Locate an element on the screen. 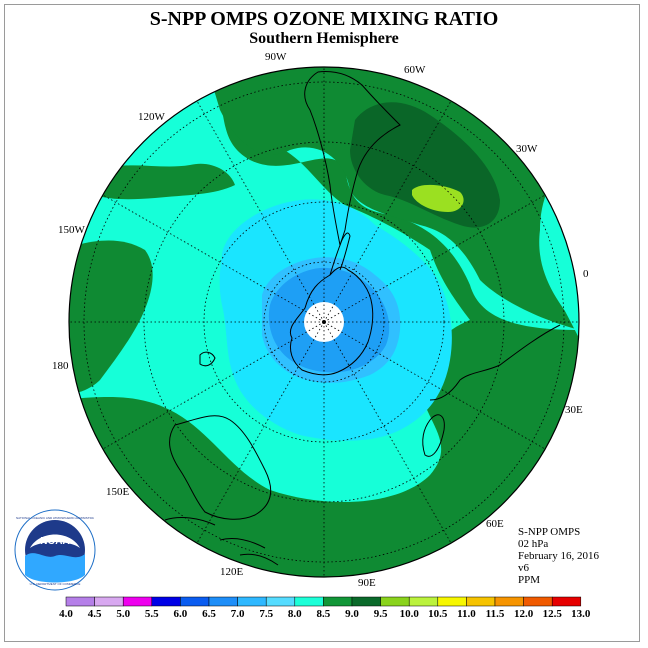  pole-marker is located at coordinates (324, 322).